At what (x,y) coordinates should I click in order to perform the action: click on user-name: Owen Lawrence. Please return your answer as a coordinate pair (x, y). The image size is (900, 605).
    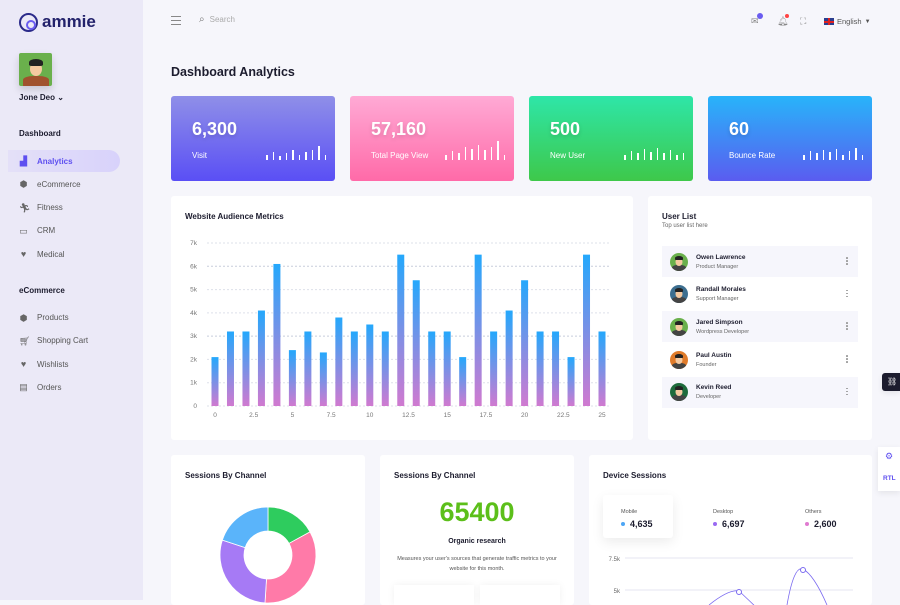
    Looking at the image, I should click on (721, 257).